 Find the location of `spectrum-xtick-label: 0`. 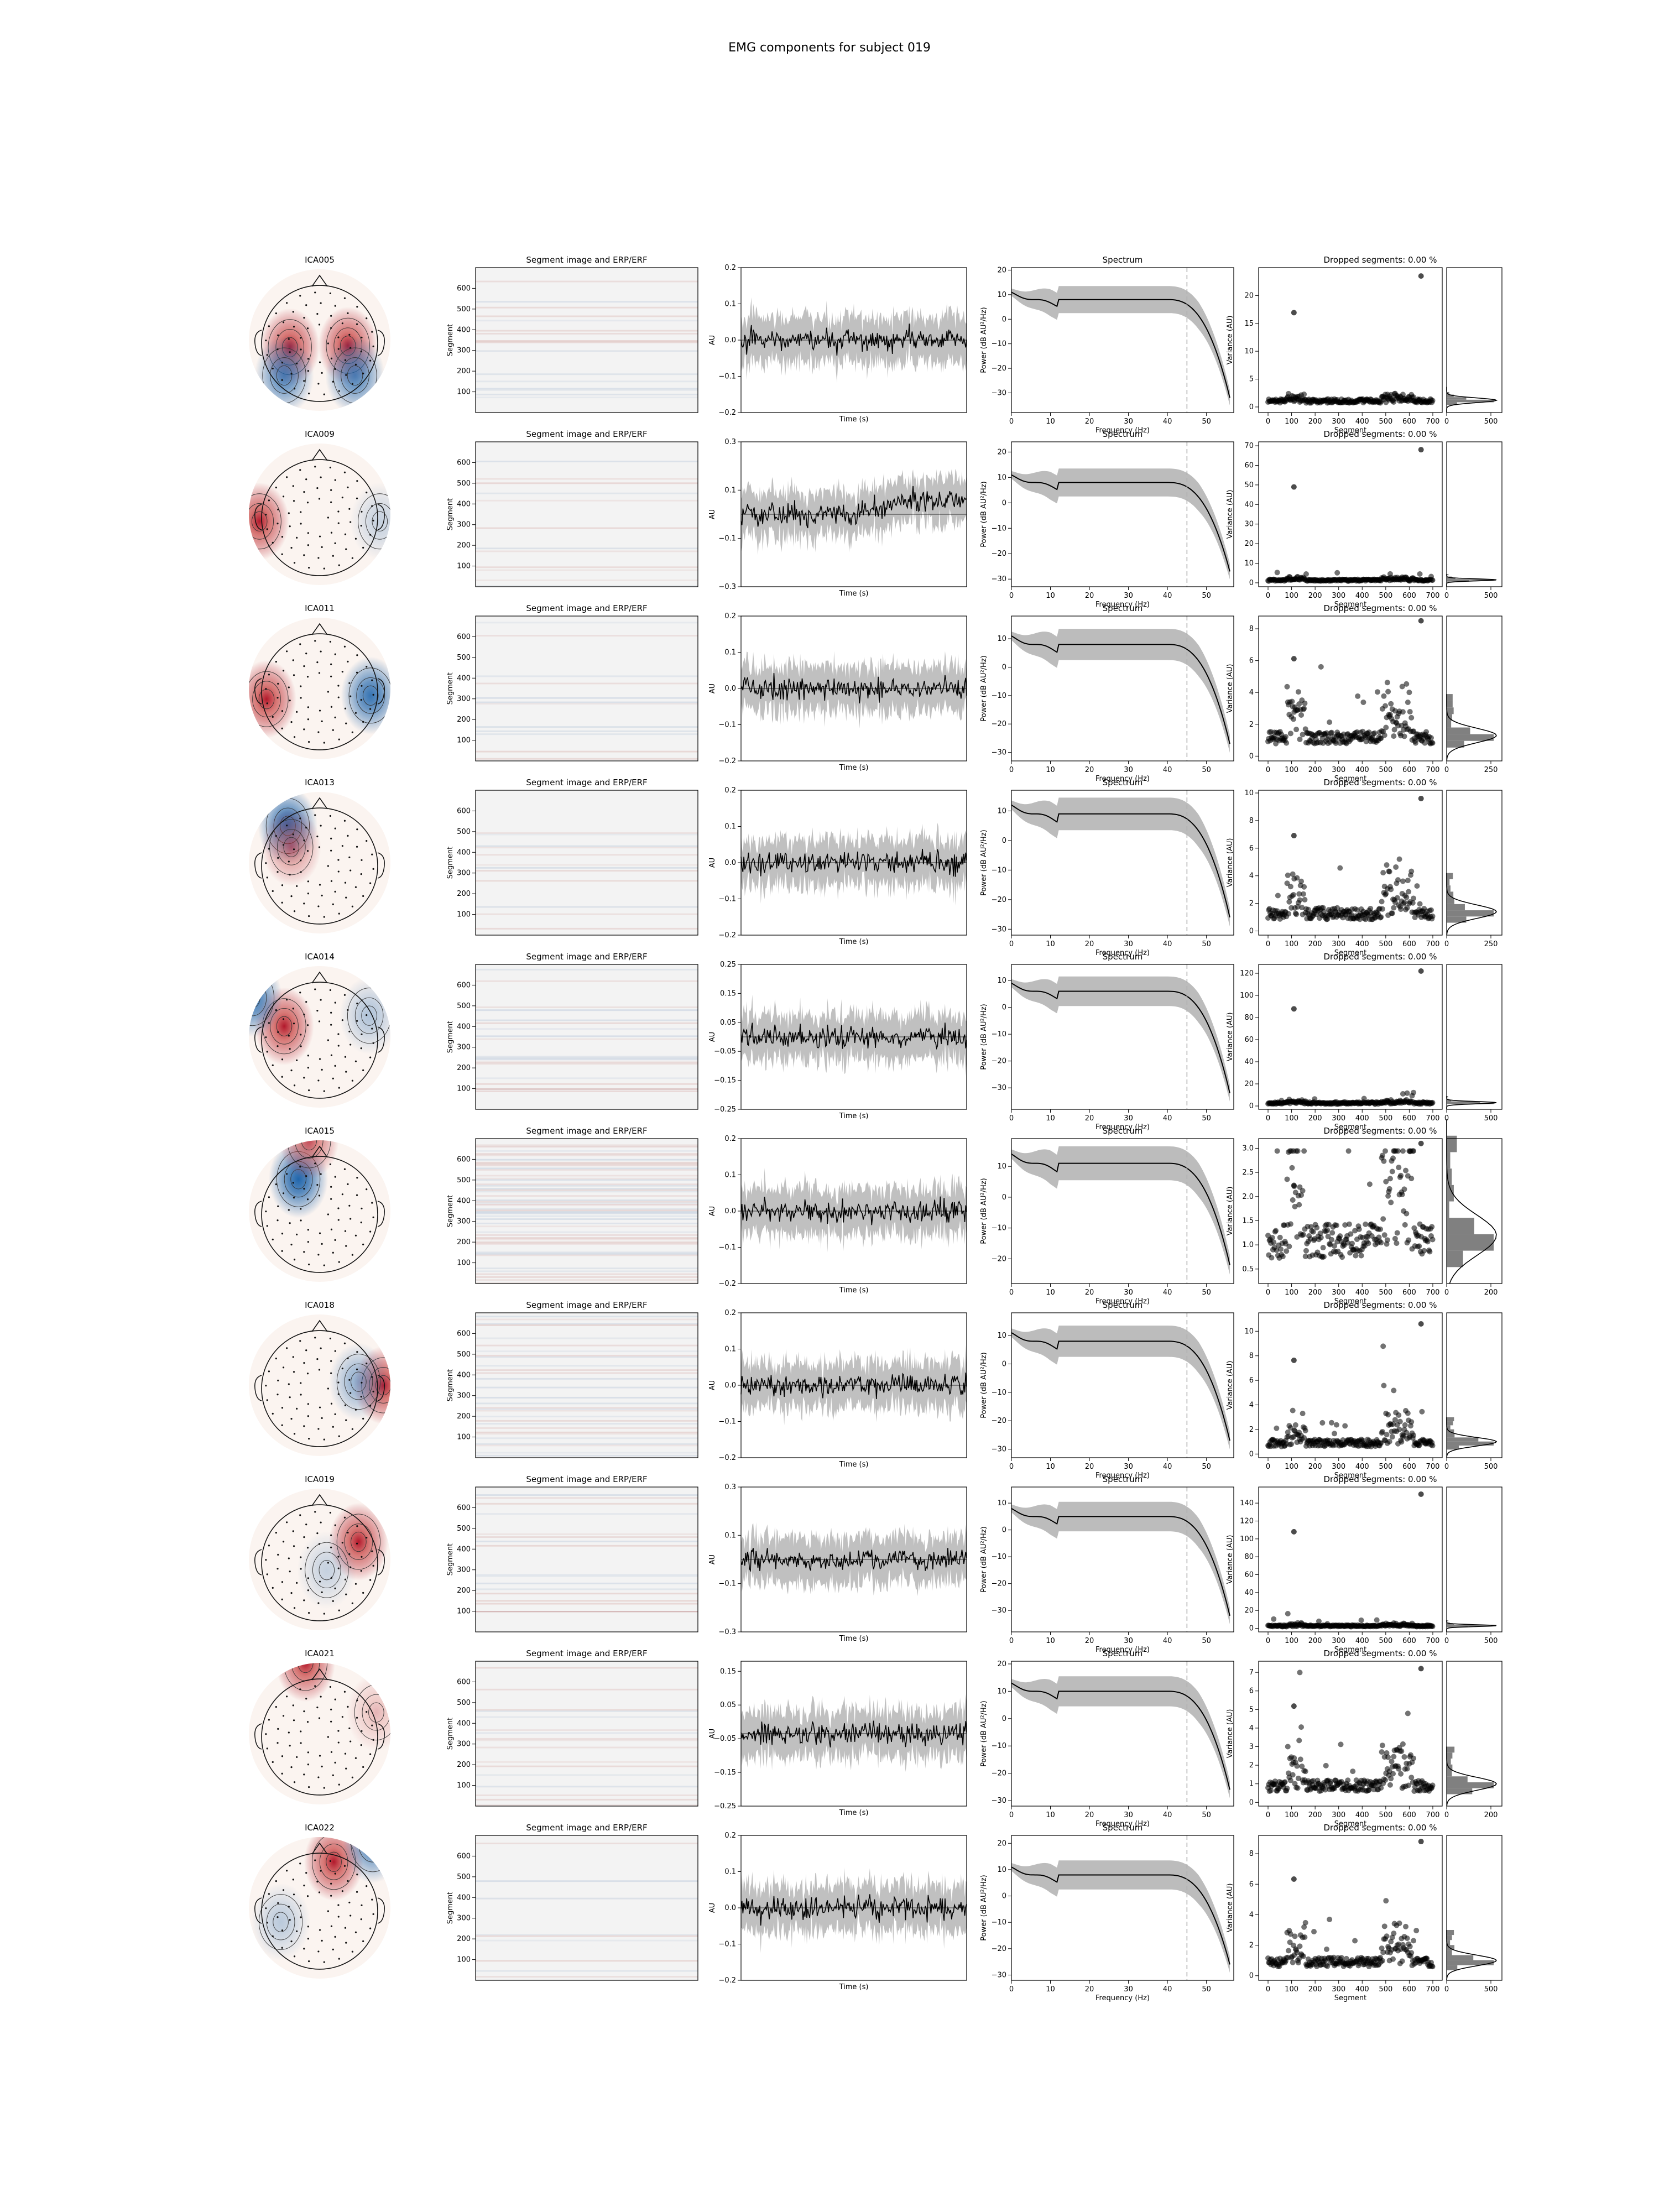

spectrum-xtick-label: 0 is located at coordinates (1012, 1641).